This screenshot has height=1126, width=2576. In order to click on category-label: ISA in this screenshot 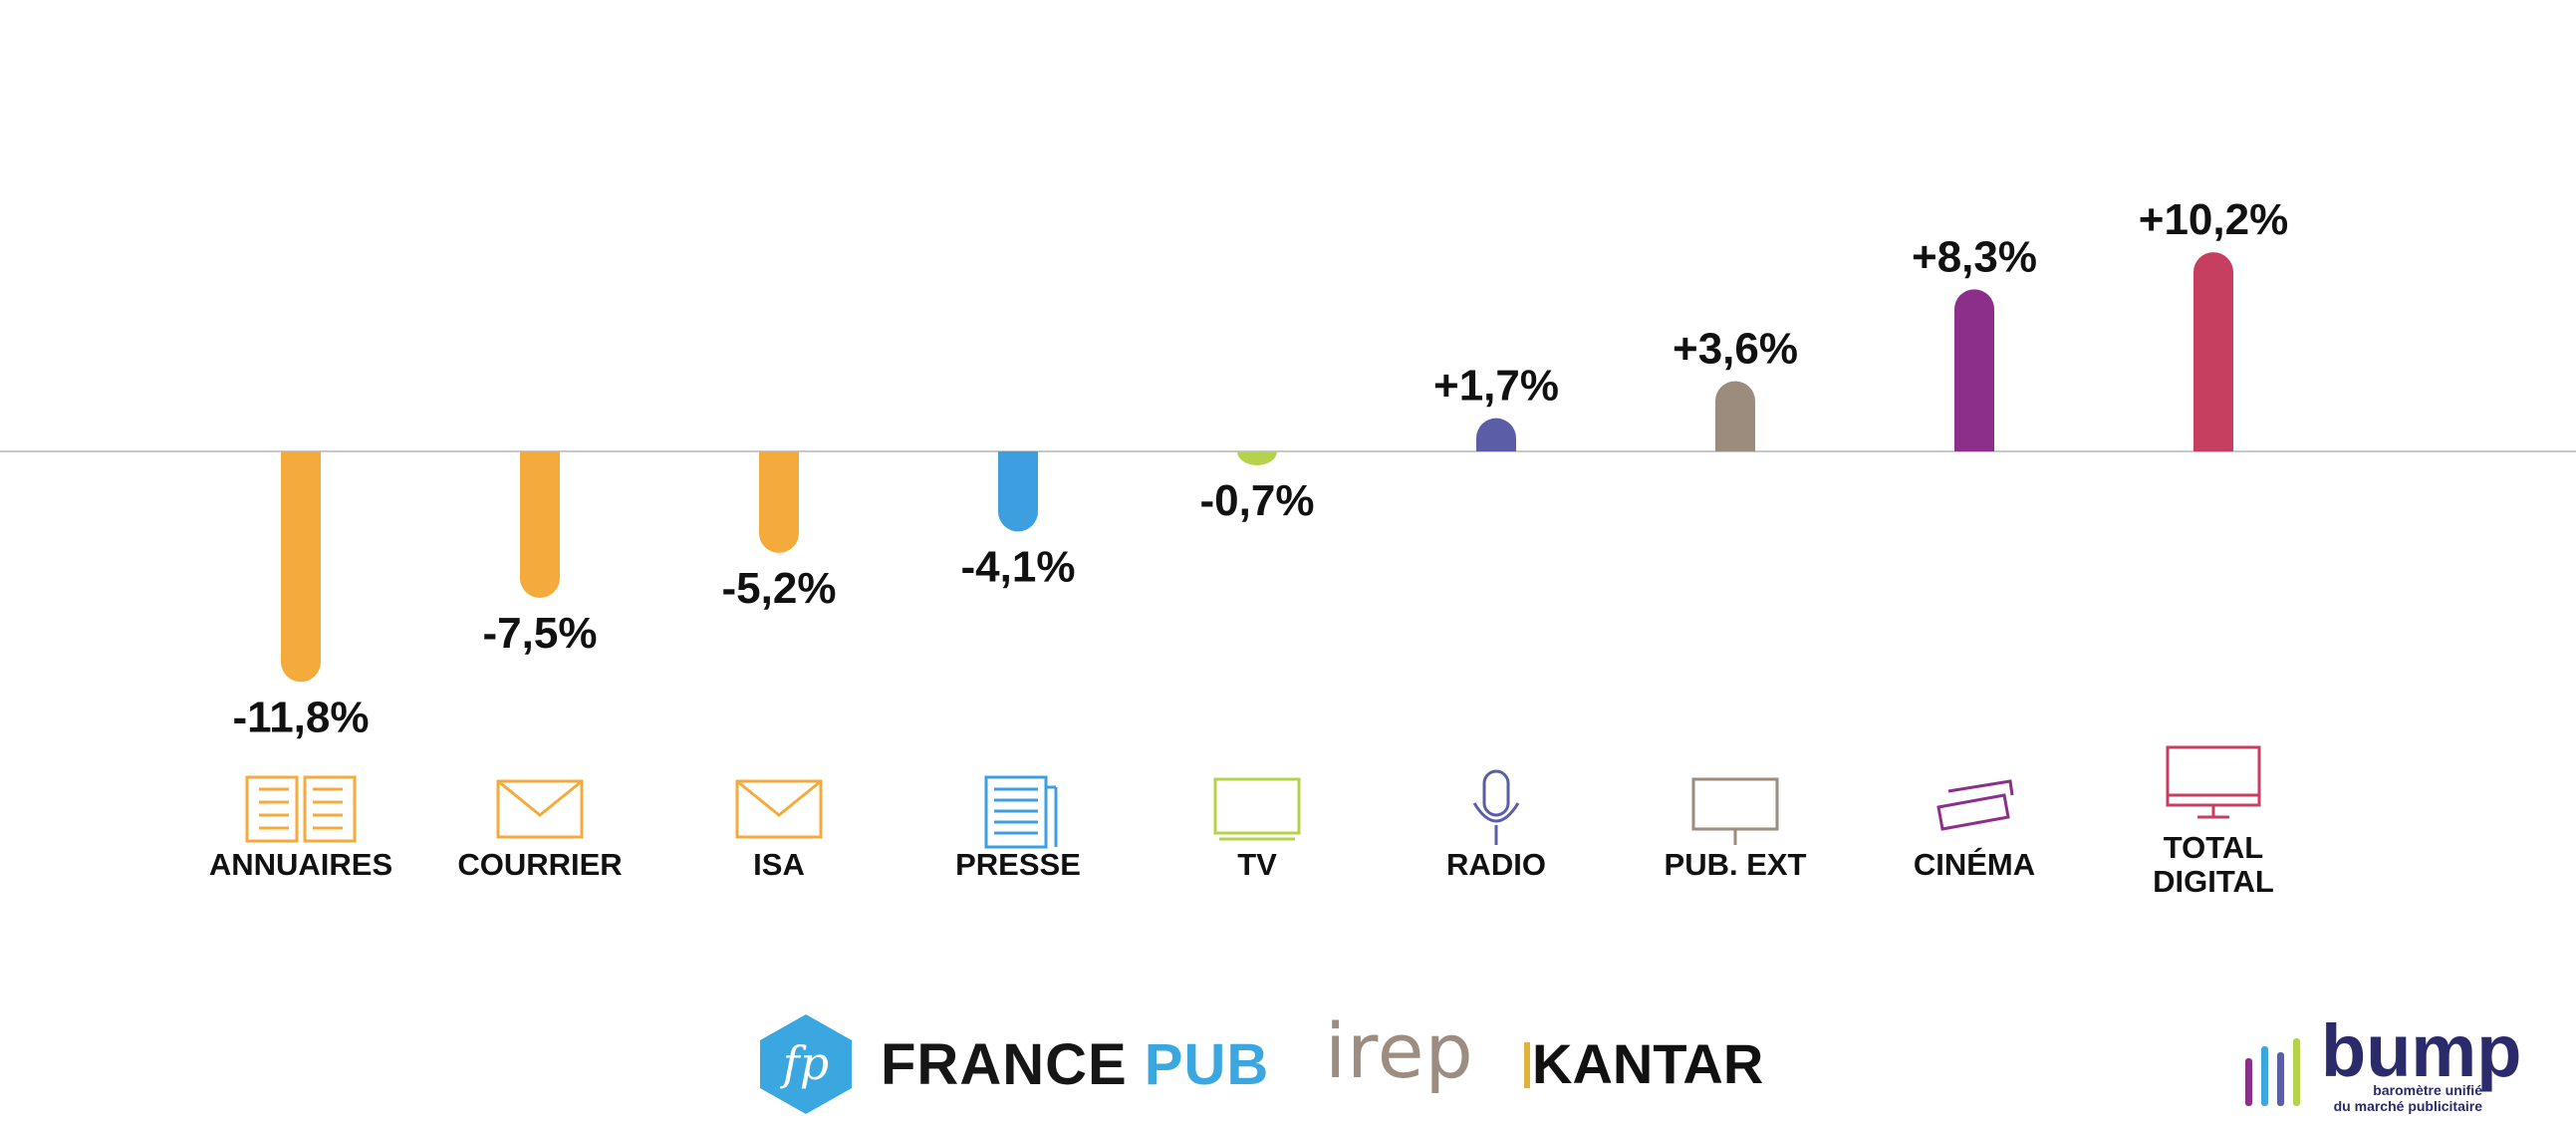, I will do `click(779, 864)`.